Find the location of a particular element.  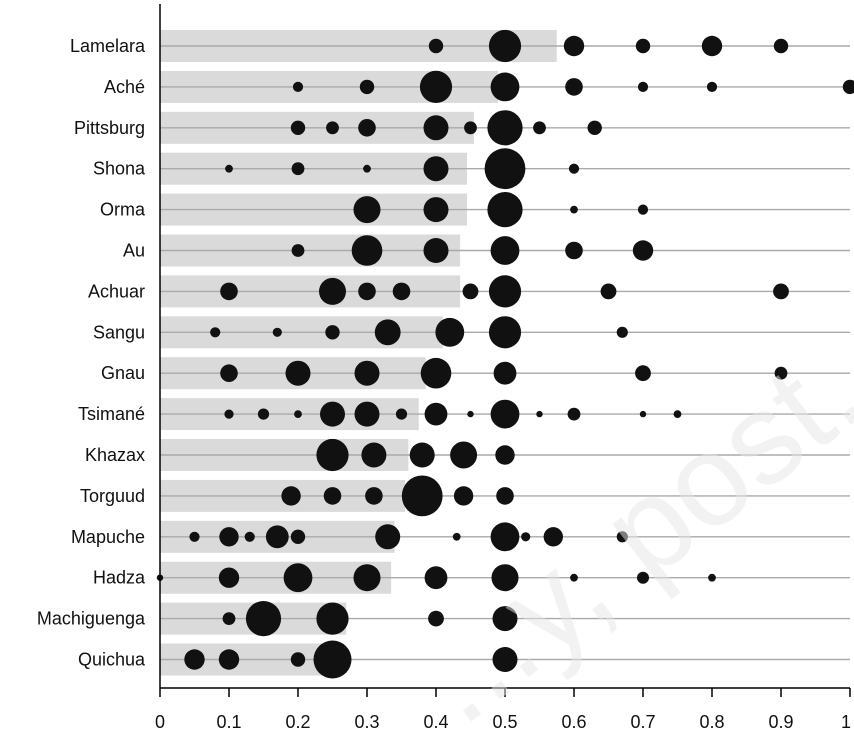

row-label: Achuar is located at coordinates (116, 291).